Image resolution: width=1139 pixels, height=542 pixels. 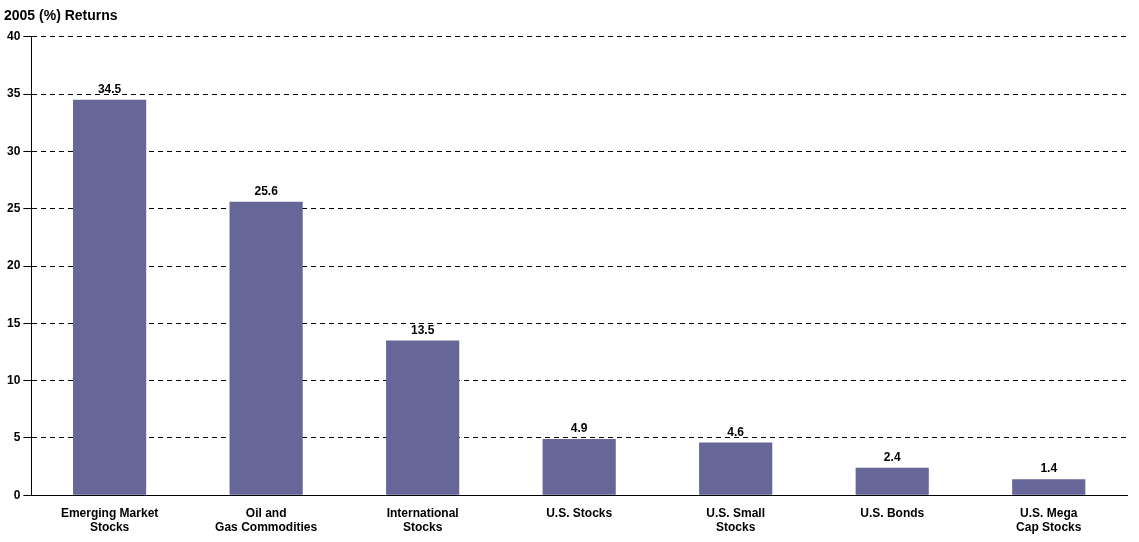 I want to click on data-label: 1.4, so click(x=1049, y=468).